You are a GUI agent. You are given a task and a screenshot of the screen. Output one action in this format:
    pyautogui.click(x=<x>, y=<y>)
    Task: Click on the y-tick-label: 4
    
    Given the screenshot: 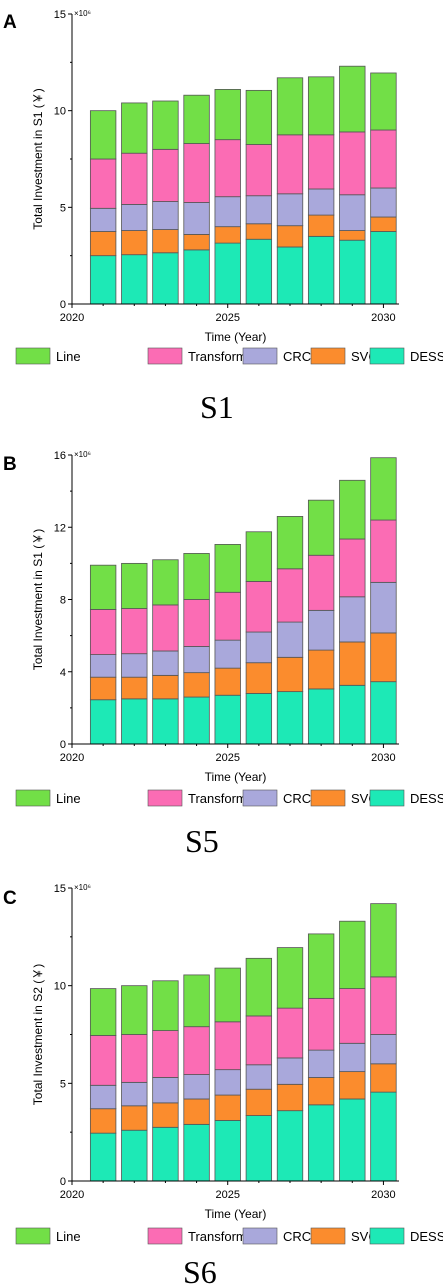 What is the action you would take?
    pyautogui.click(x=63, y=673)
    